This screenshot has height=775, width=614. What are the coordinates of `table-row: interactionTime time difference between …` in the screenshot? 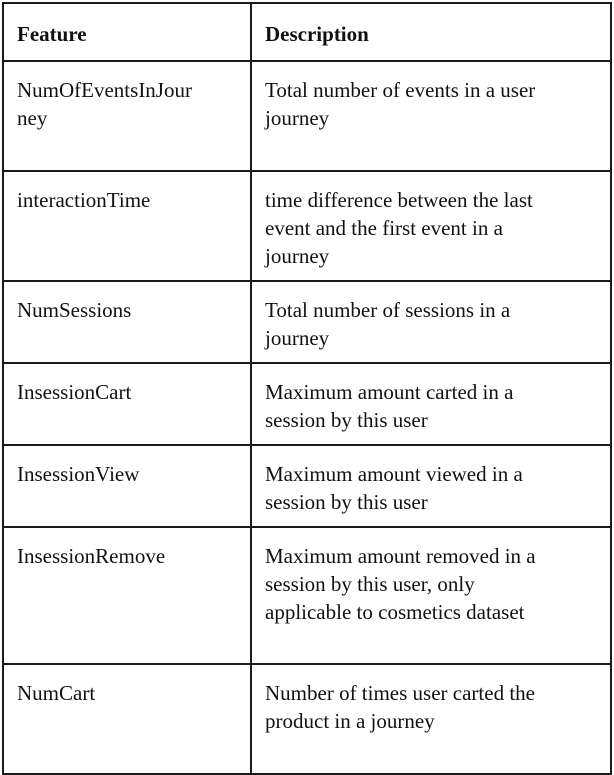 It's located at (307, 226).